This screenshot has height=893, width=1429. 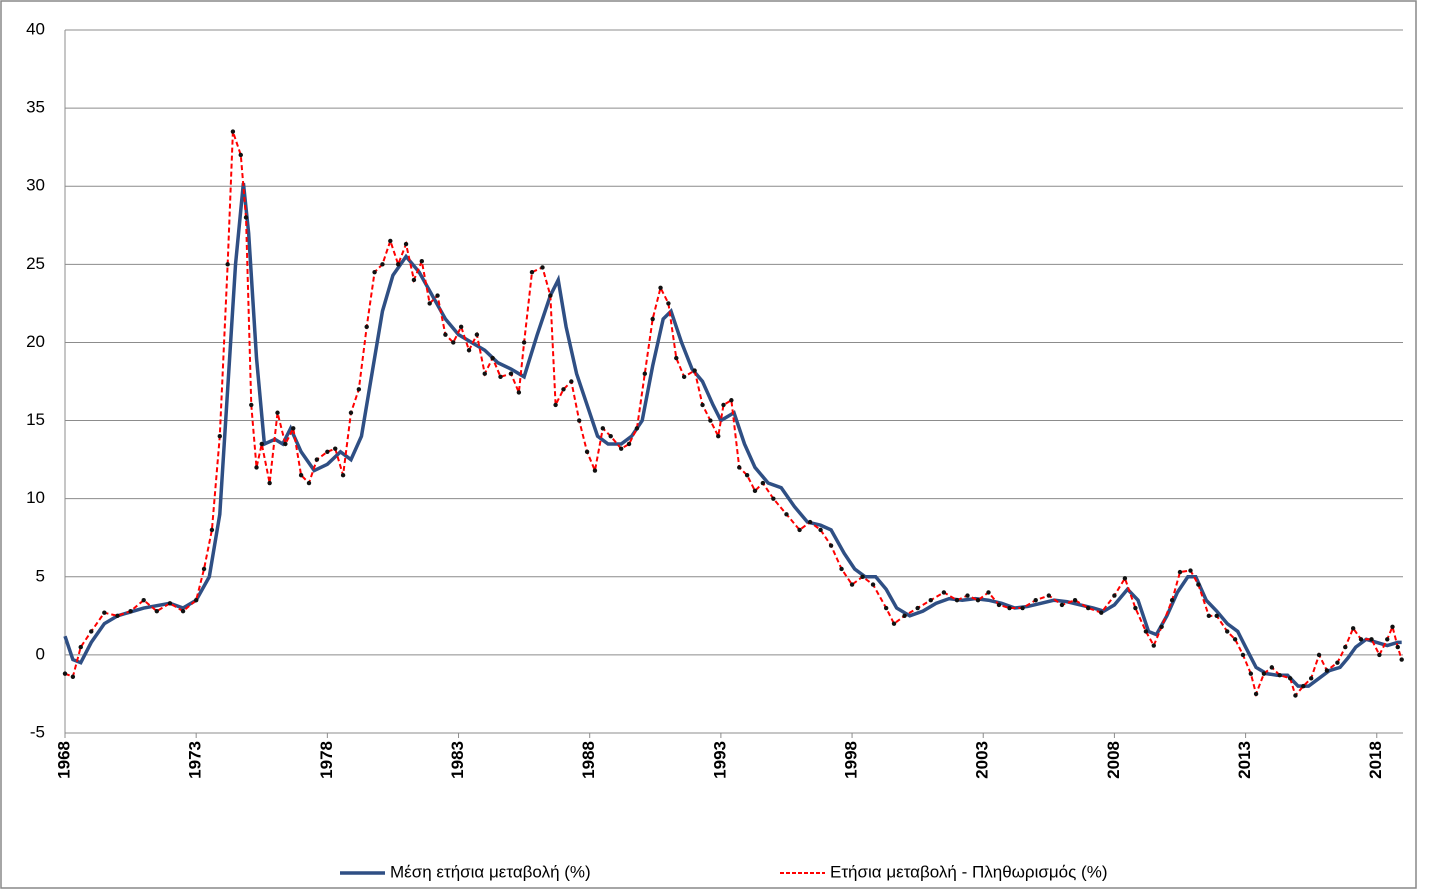 What do you see at coordinates (490, 871) in the screenshot?
I see `legend-label: Μέση ετήσια μεταβολή (%)` at bounding box center [490, 871].